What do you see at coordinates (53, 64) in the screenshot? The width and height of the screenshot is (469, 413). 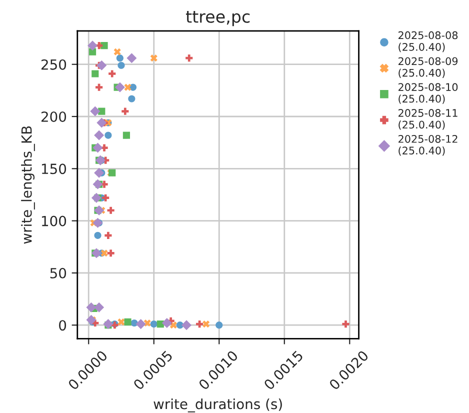 I see `y-tick-label: 250` at bounding box center [53, 64].